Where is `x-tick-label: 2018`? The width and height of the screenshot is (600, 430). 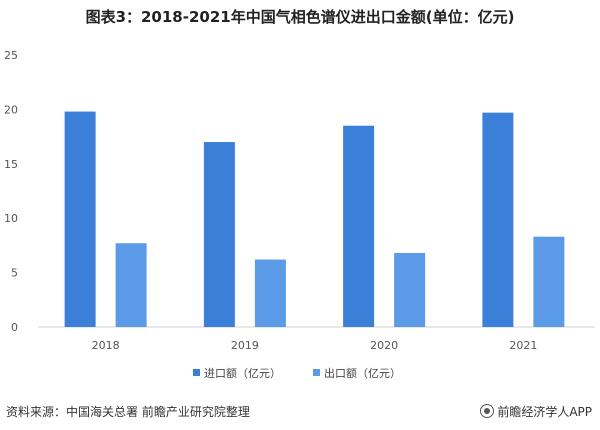
x-tick-label: 2018 is located at coordinates (106, 345).